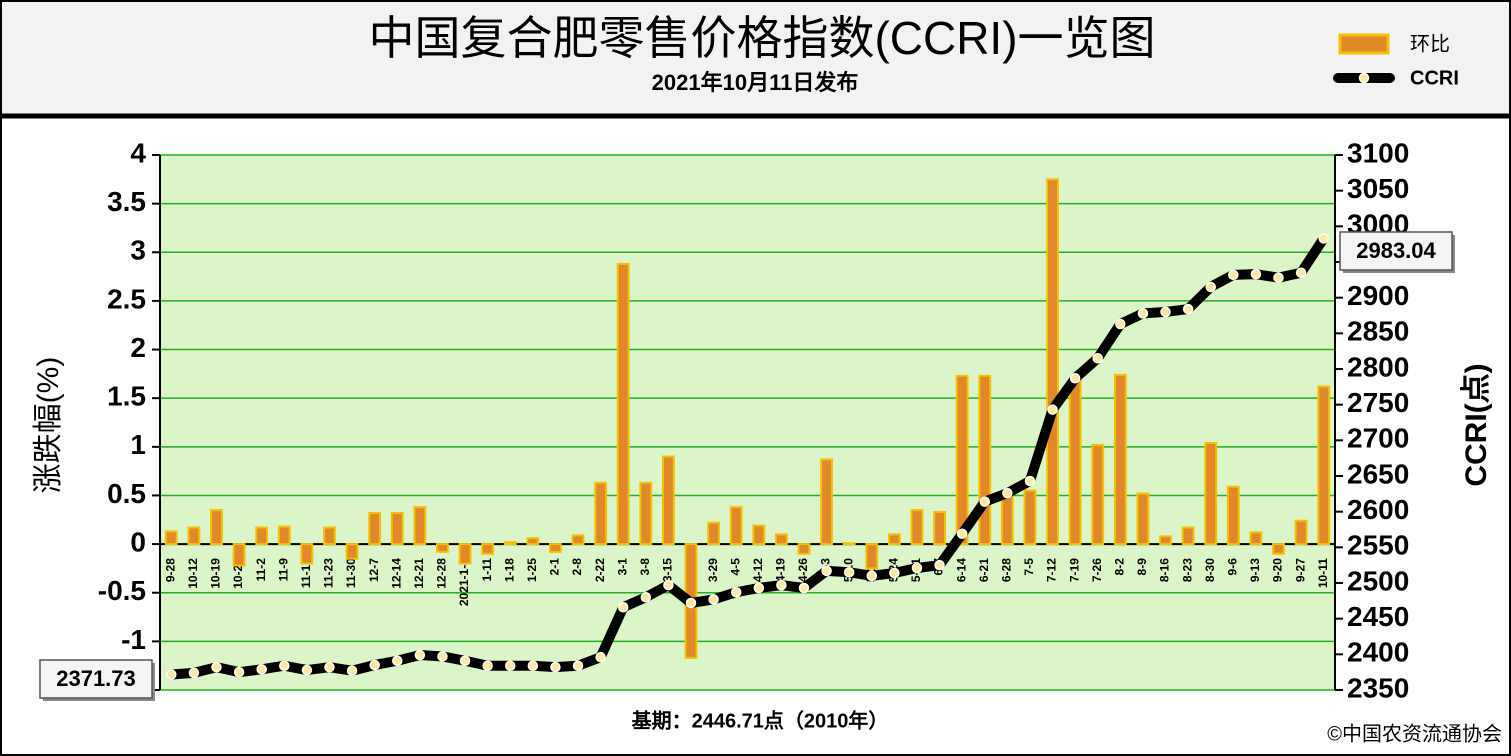 This screenshot has height=756, width=1511. Describe the element at coordinates (126, 201) in the screenshot. I see `y-tick-label: 3.5` at that location.